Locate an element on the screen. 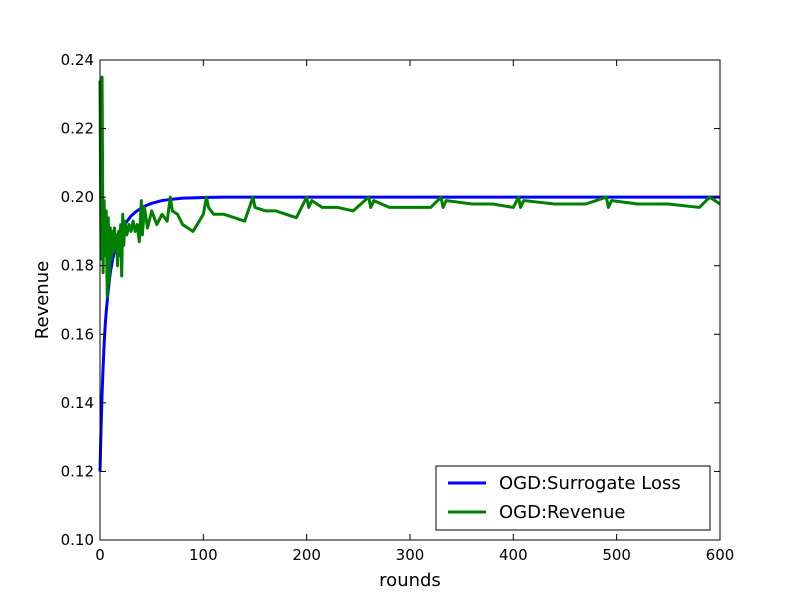 This screenshot has width=800, height=600. x-tick-label: 100 is located at coordinates (203, 555).